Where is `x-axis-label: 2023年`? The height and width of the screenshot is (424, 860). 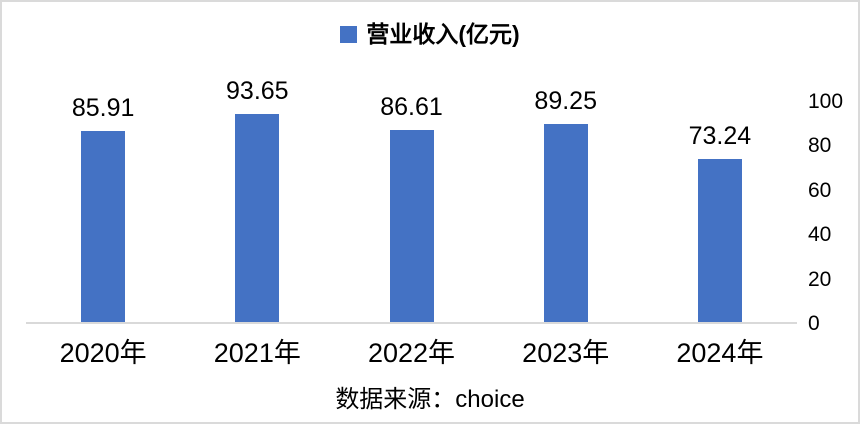 x-axis-label: 2023年 is located at coordinates (566, 353).